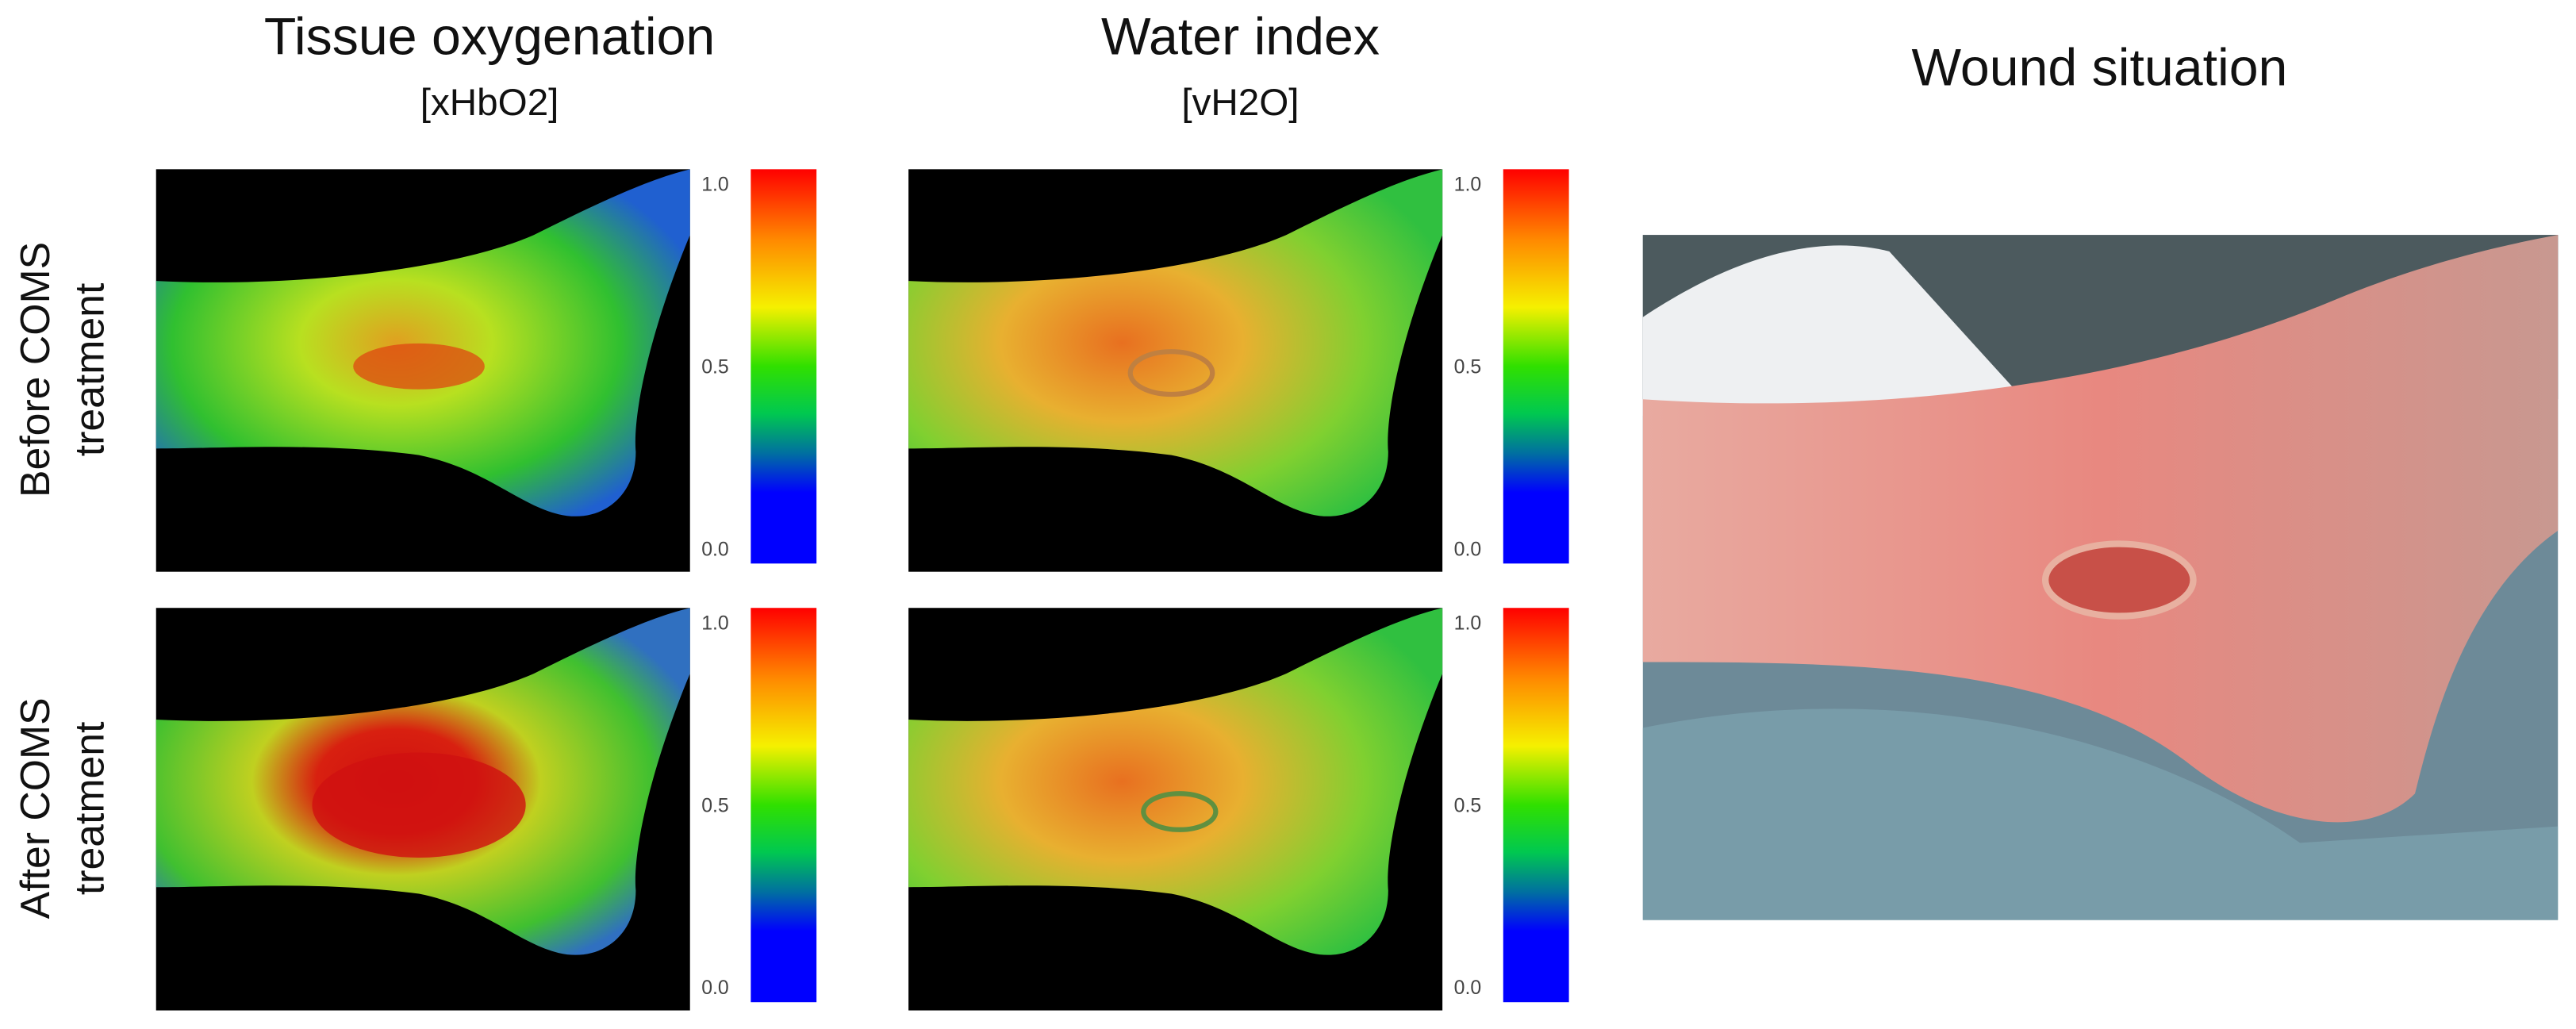 The height and width of the screenshot is (1029, 2576). Describe the element at coordinates (490, 36) in the screenshot. I see `column-title: Tissue oxygenation` at that location.